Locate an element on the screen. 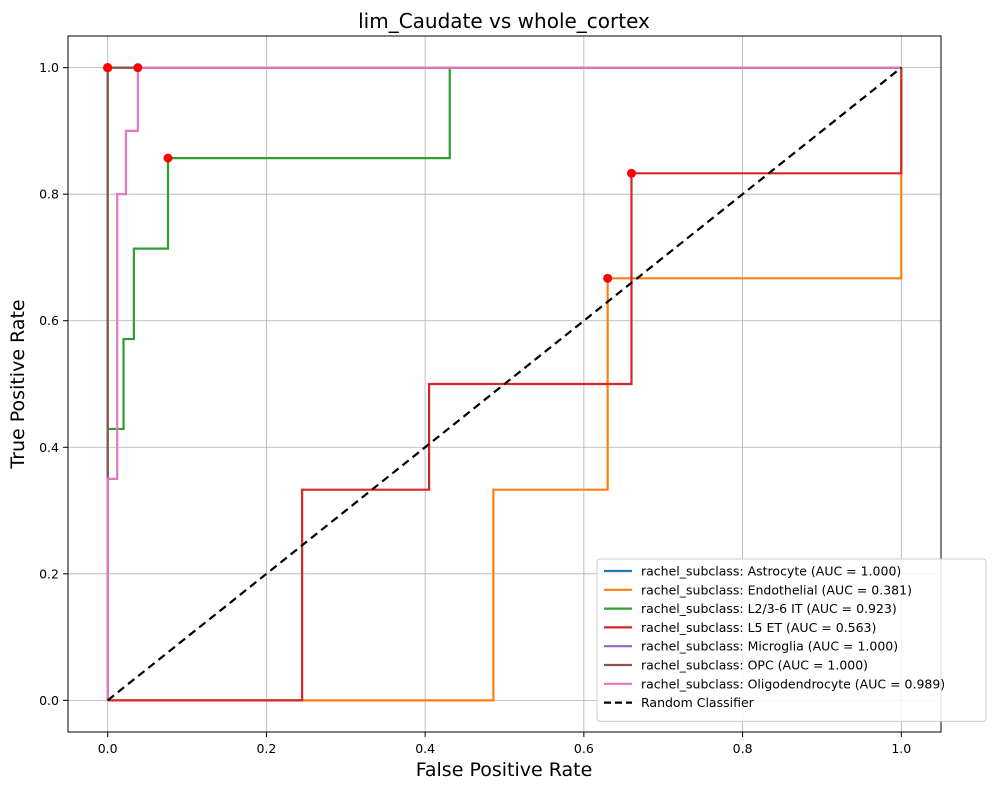 Image resolution: width=994 pixels, height=794 pixels. legend-label: rachel_subclass: Astrocyte (AUC = 1.000) is located at coordinates (771, 571).